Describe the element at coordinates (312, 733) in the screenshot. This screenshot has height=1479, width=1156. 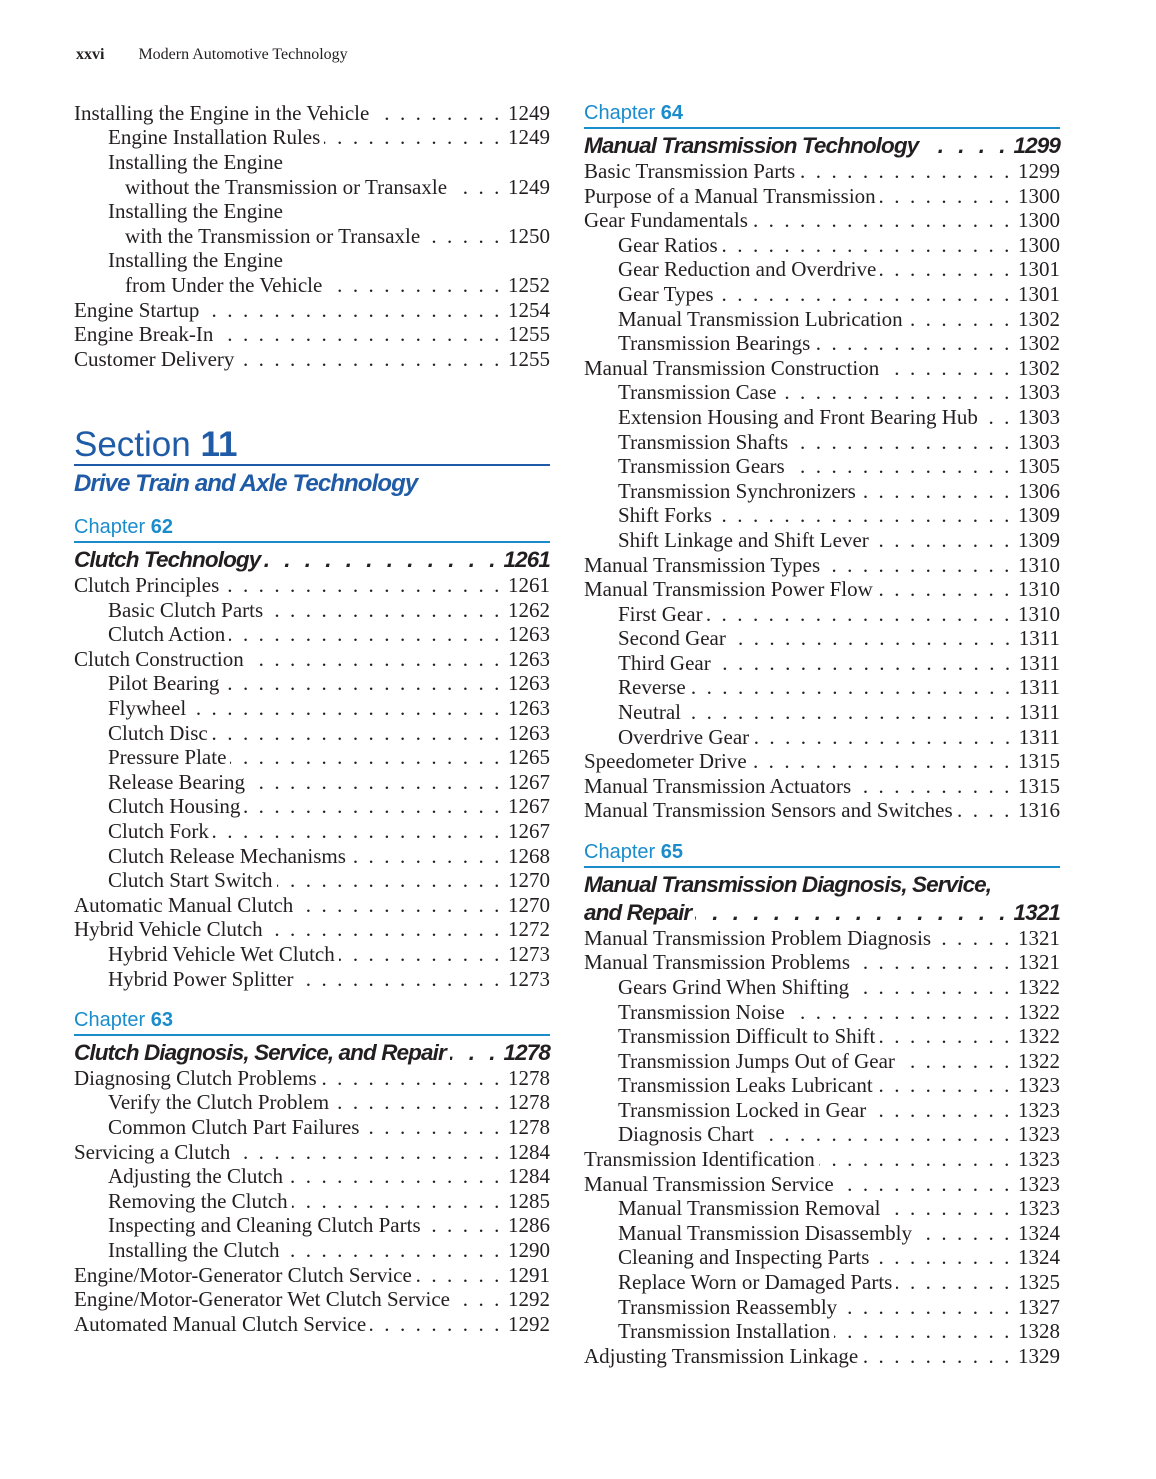
I see `toc-entry: Clutch Disc 1263` at that location.